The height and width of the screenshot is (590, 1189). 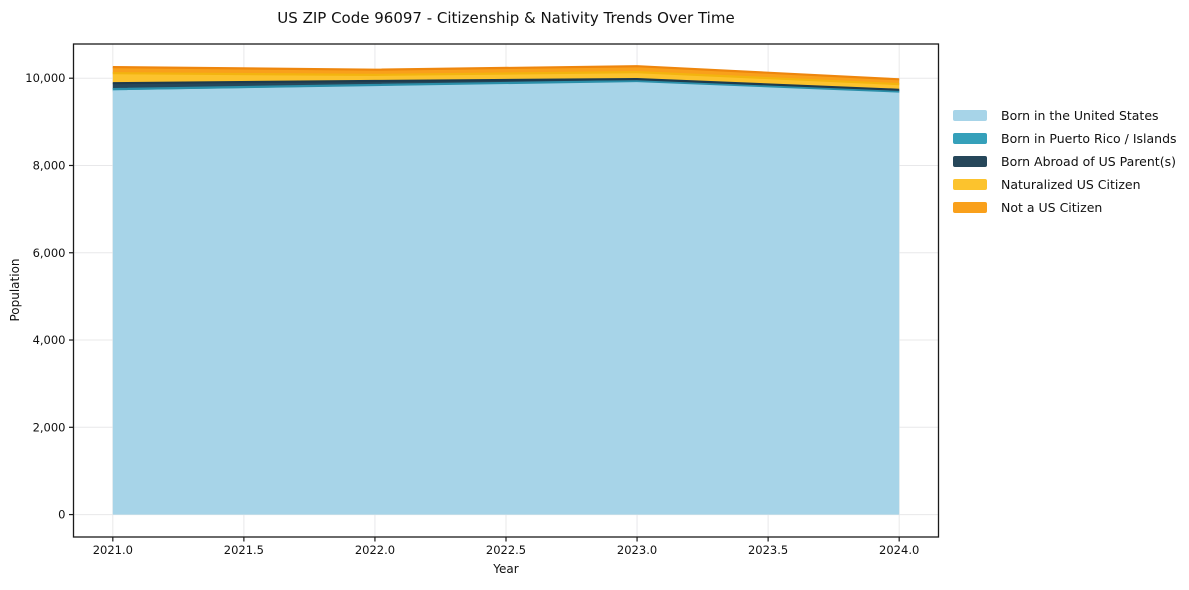 I want to click on y-tick-label: 6,000, so click(x=49, y=253).